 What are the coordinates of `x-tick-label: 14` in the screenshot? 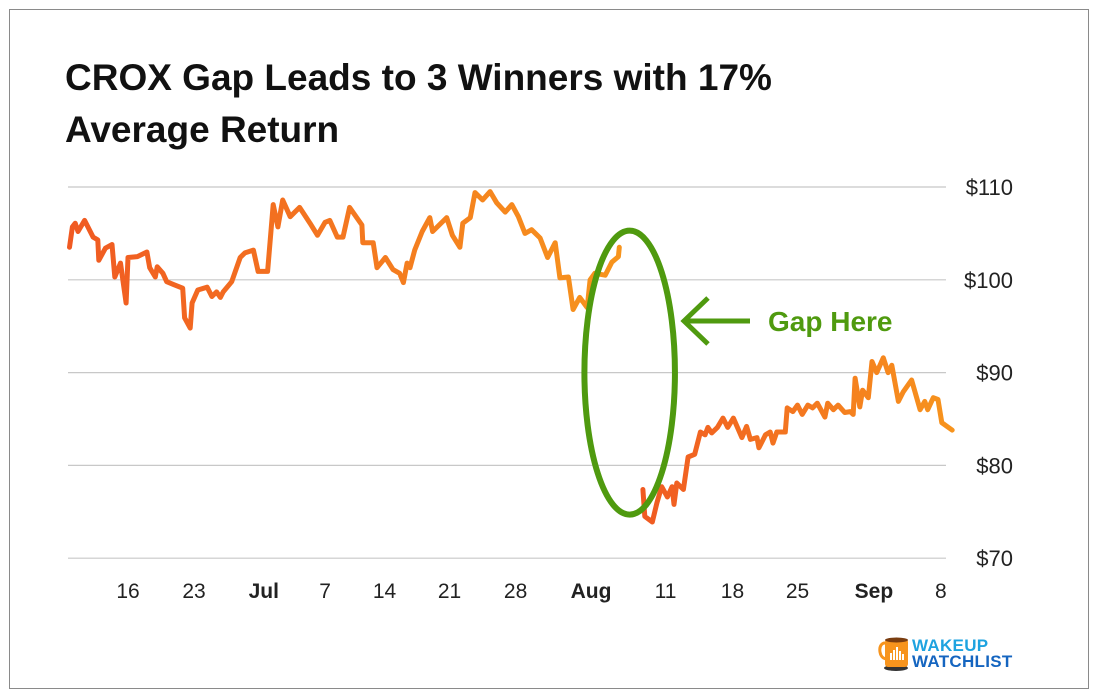 It's located at (385, 591).